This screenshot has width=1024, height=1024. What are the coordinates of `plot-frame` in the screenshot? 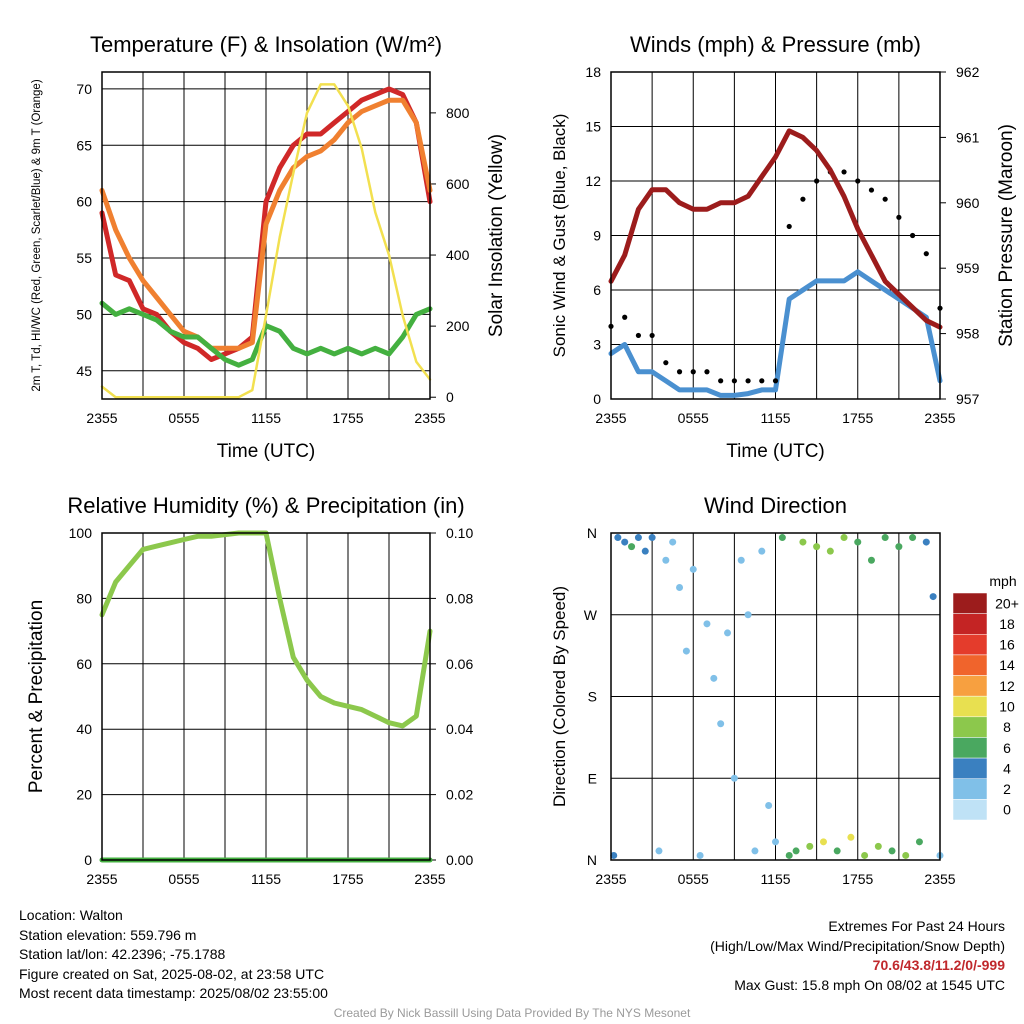 It's located at (266, 696).